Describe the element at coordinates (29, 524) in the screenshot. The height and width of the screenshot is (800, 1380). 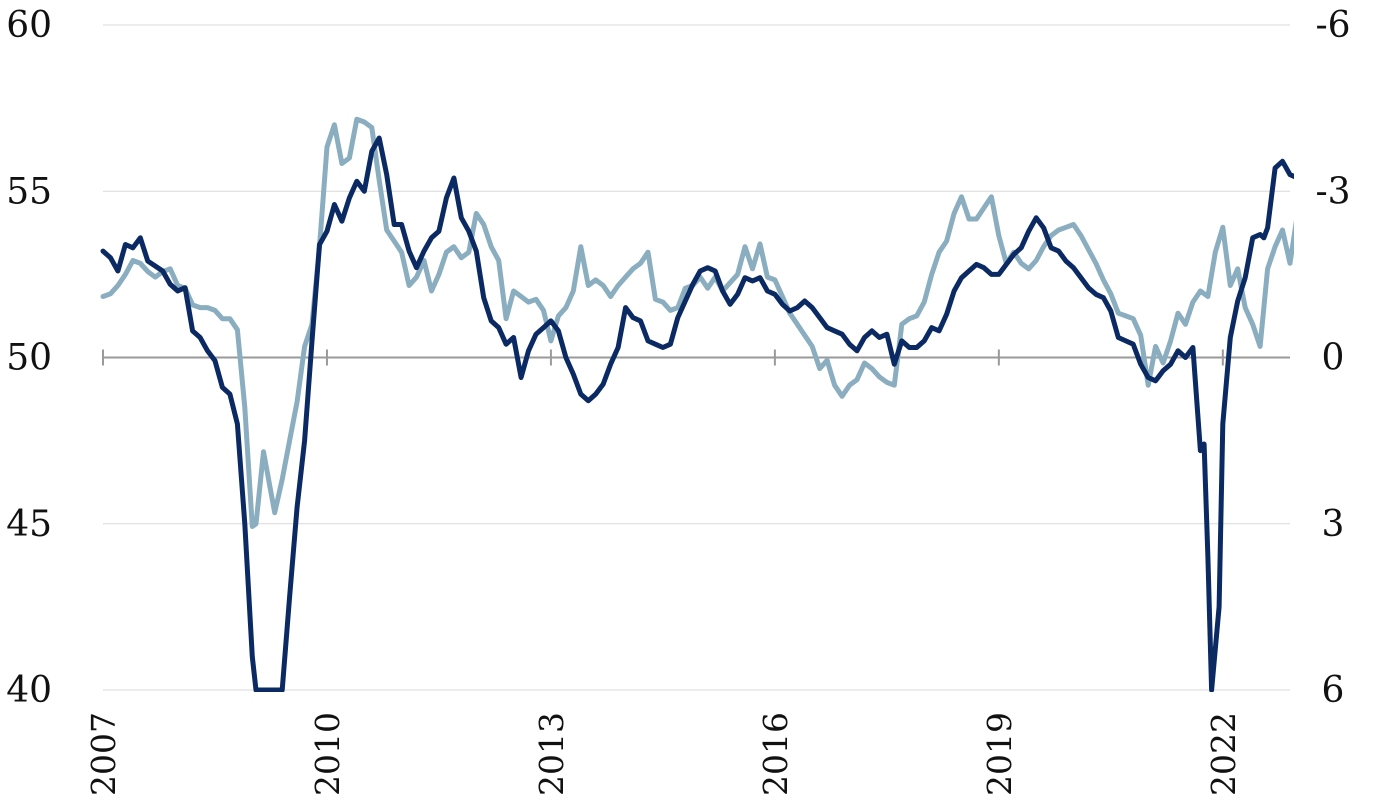
I see `left-tick-label: 45` at that location.